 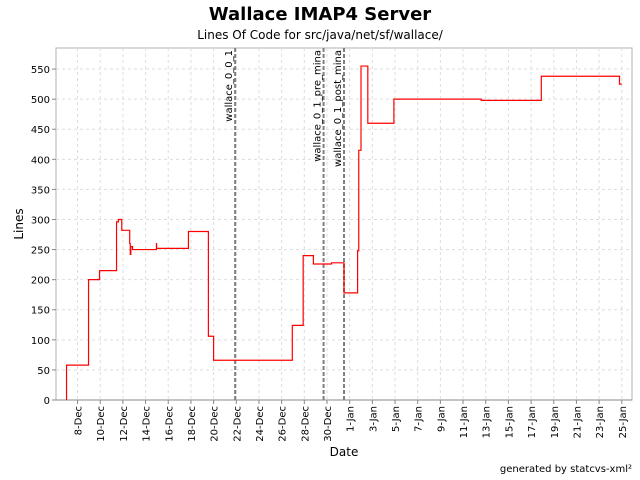 I want to click on release-marker-label: wallace_0_1_post_mina, so click(x=338, y=108).